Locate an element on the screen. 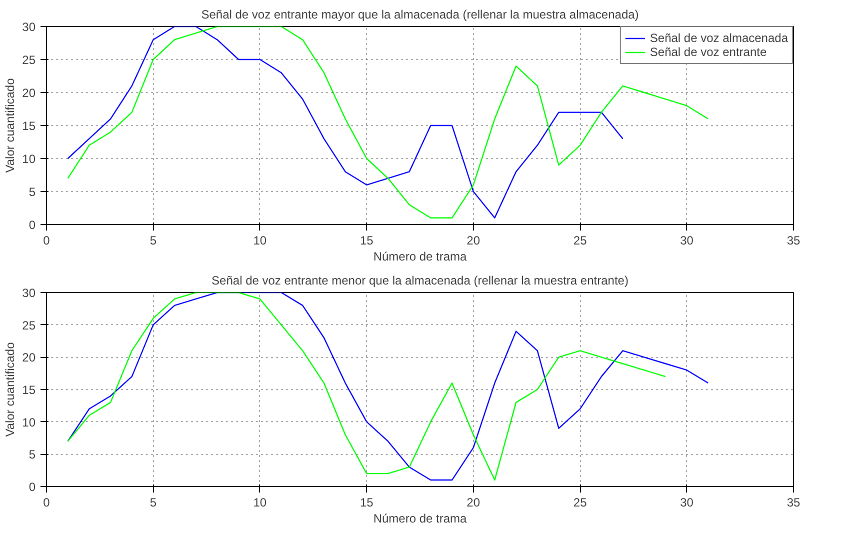 The height and width of the screenshot is (533, 868). chart-title: Señal de voz entrante menor que la almacenada (rellenar la muestra entrante) is located at coordinates (420, 281).